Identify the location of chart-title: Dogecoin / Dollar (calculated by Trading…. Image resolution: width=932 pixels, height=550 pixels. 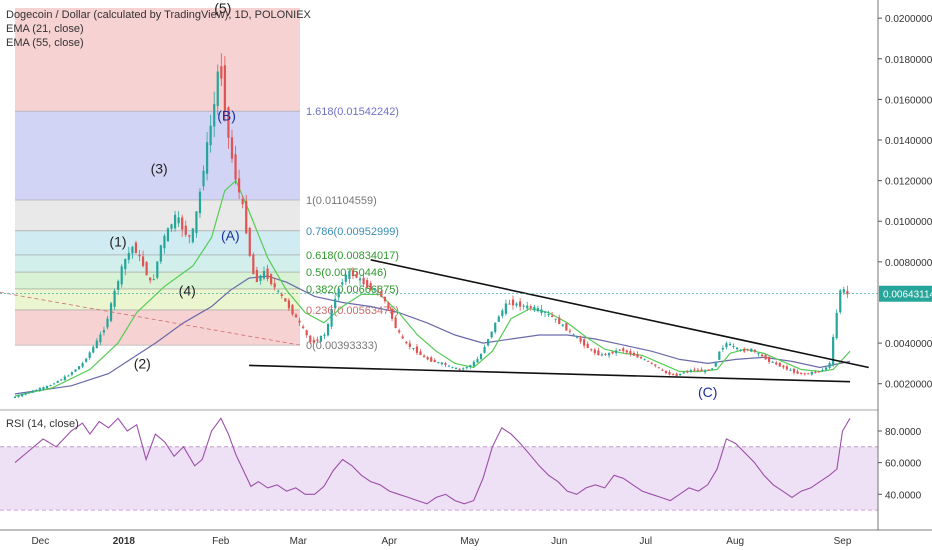
(158, 15).